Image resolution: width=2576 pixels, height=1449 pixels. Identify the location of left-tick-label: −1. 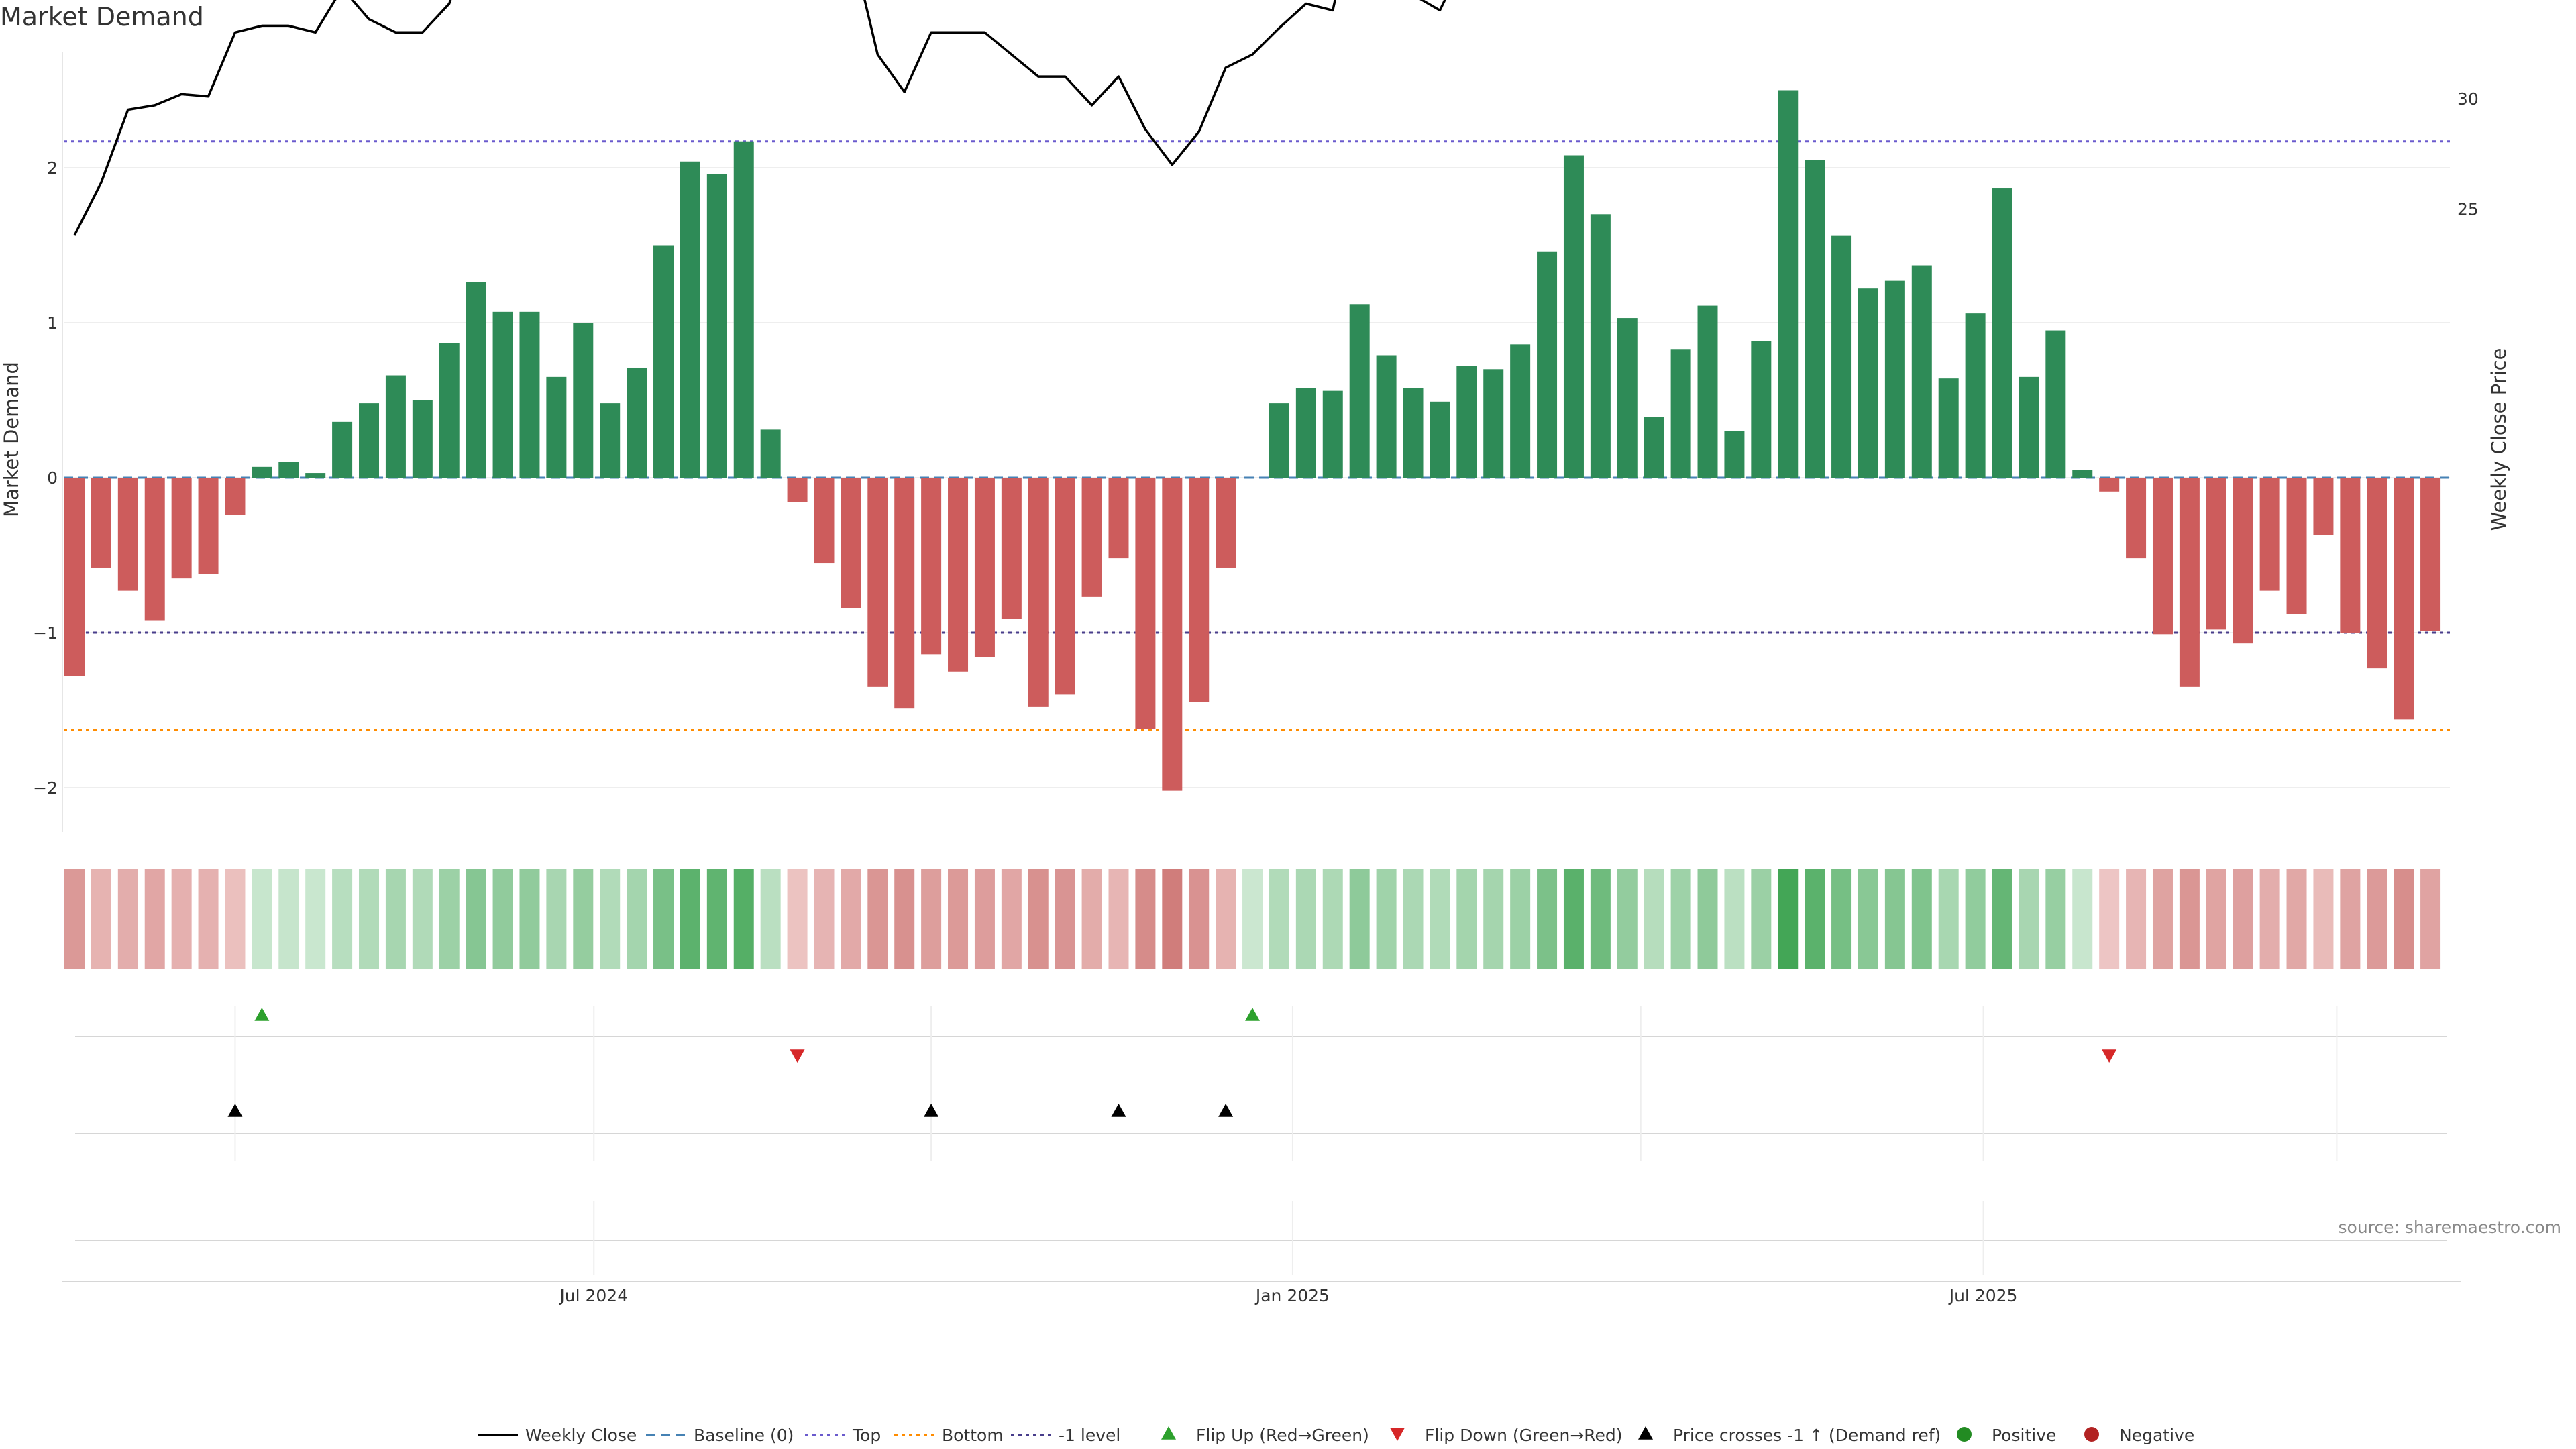
(45, 633).